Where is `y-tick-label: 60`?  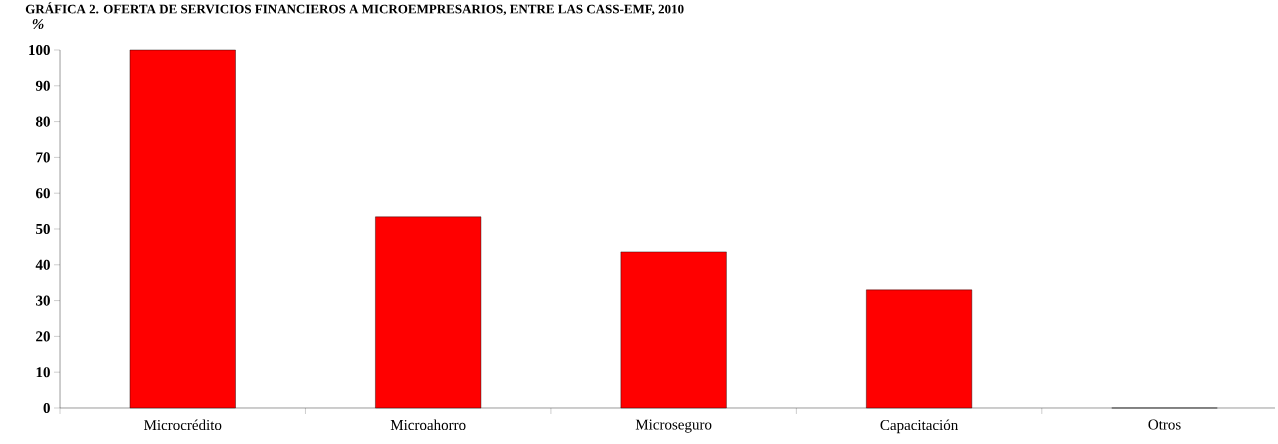
y-tick-label: 60 is located at coordinates (43, 193).